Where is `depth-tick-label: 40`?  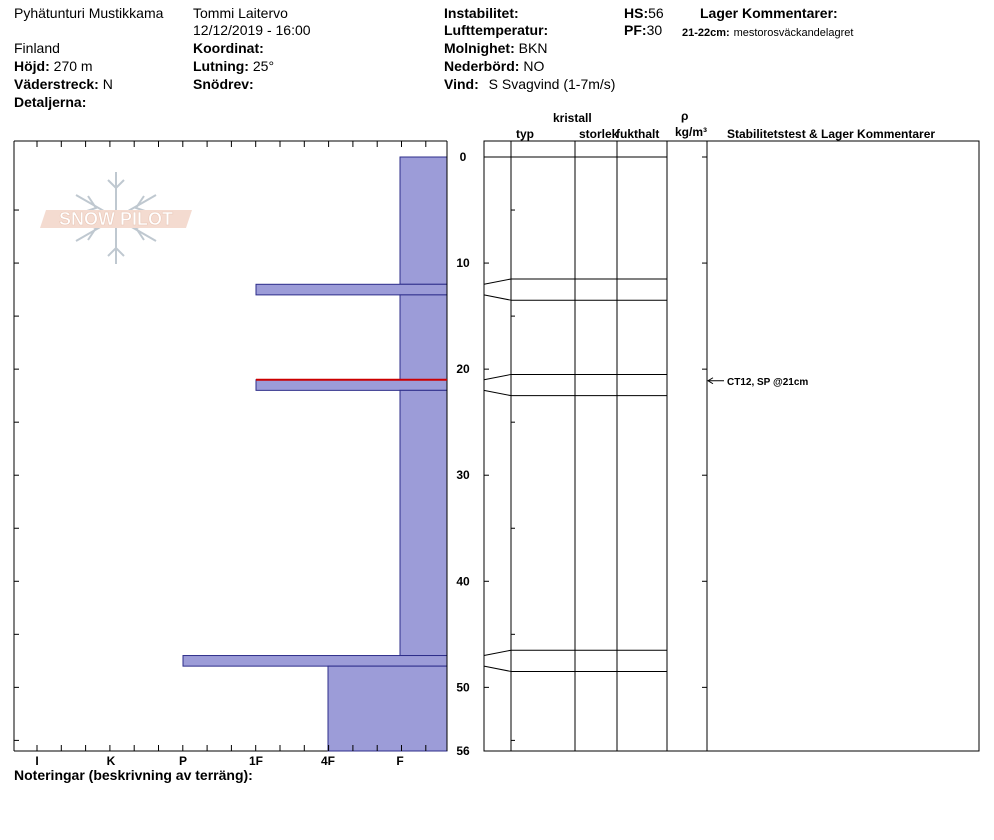 depth-tick-label: 40 is located at coordinates (463, 581).